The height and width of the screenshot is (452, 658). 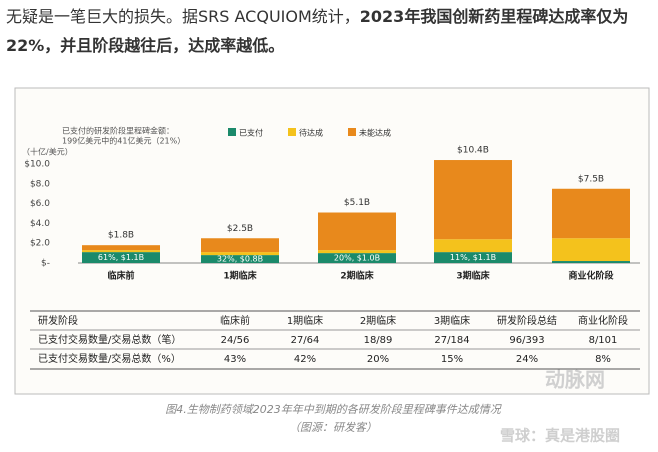 What do you see at coordinates (591, 276) in the screenshot?
I see `x-tick-label: 商业化阶段` at bounding box center [591, 276].